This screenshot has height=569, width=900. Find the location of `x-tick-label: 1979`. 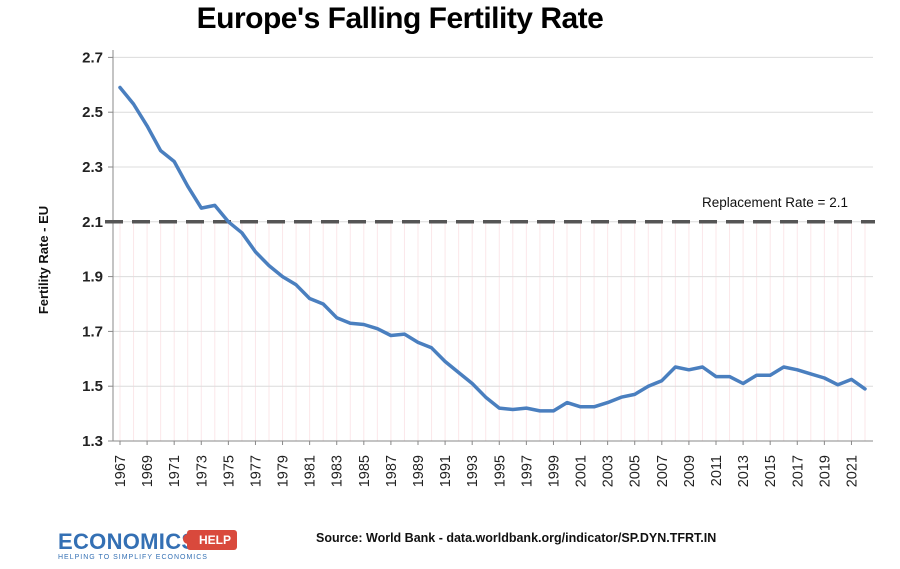

x-tick-label: 1979 is located at coordinates (284, 471).